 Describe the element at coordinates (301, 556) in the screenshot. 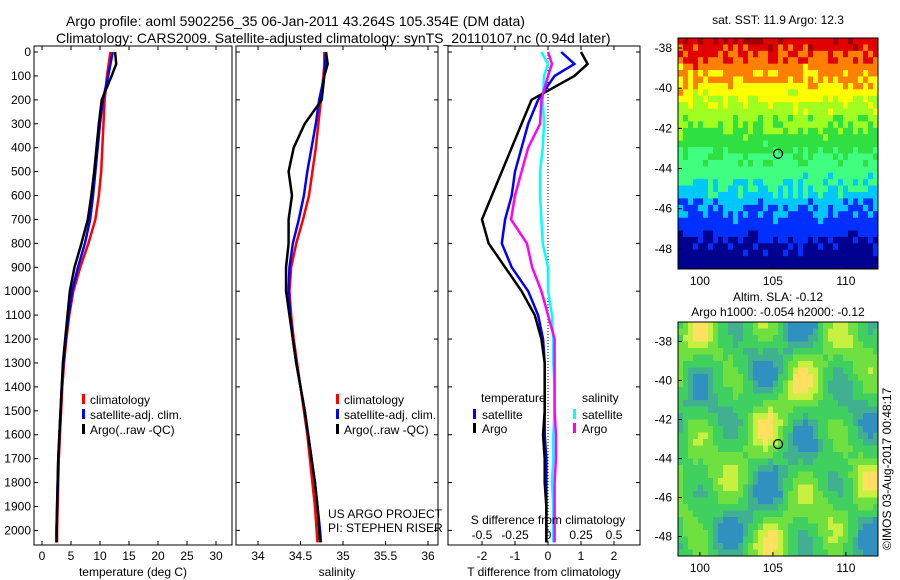

I see `x-tick-label: 34.5` at that location.